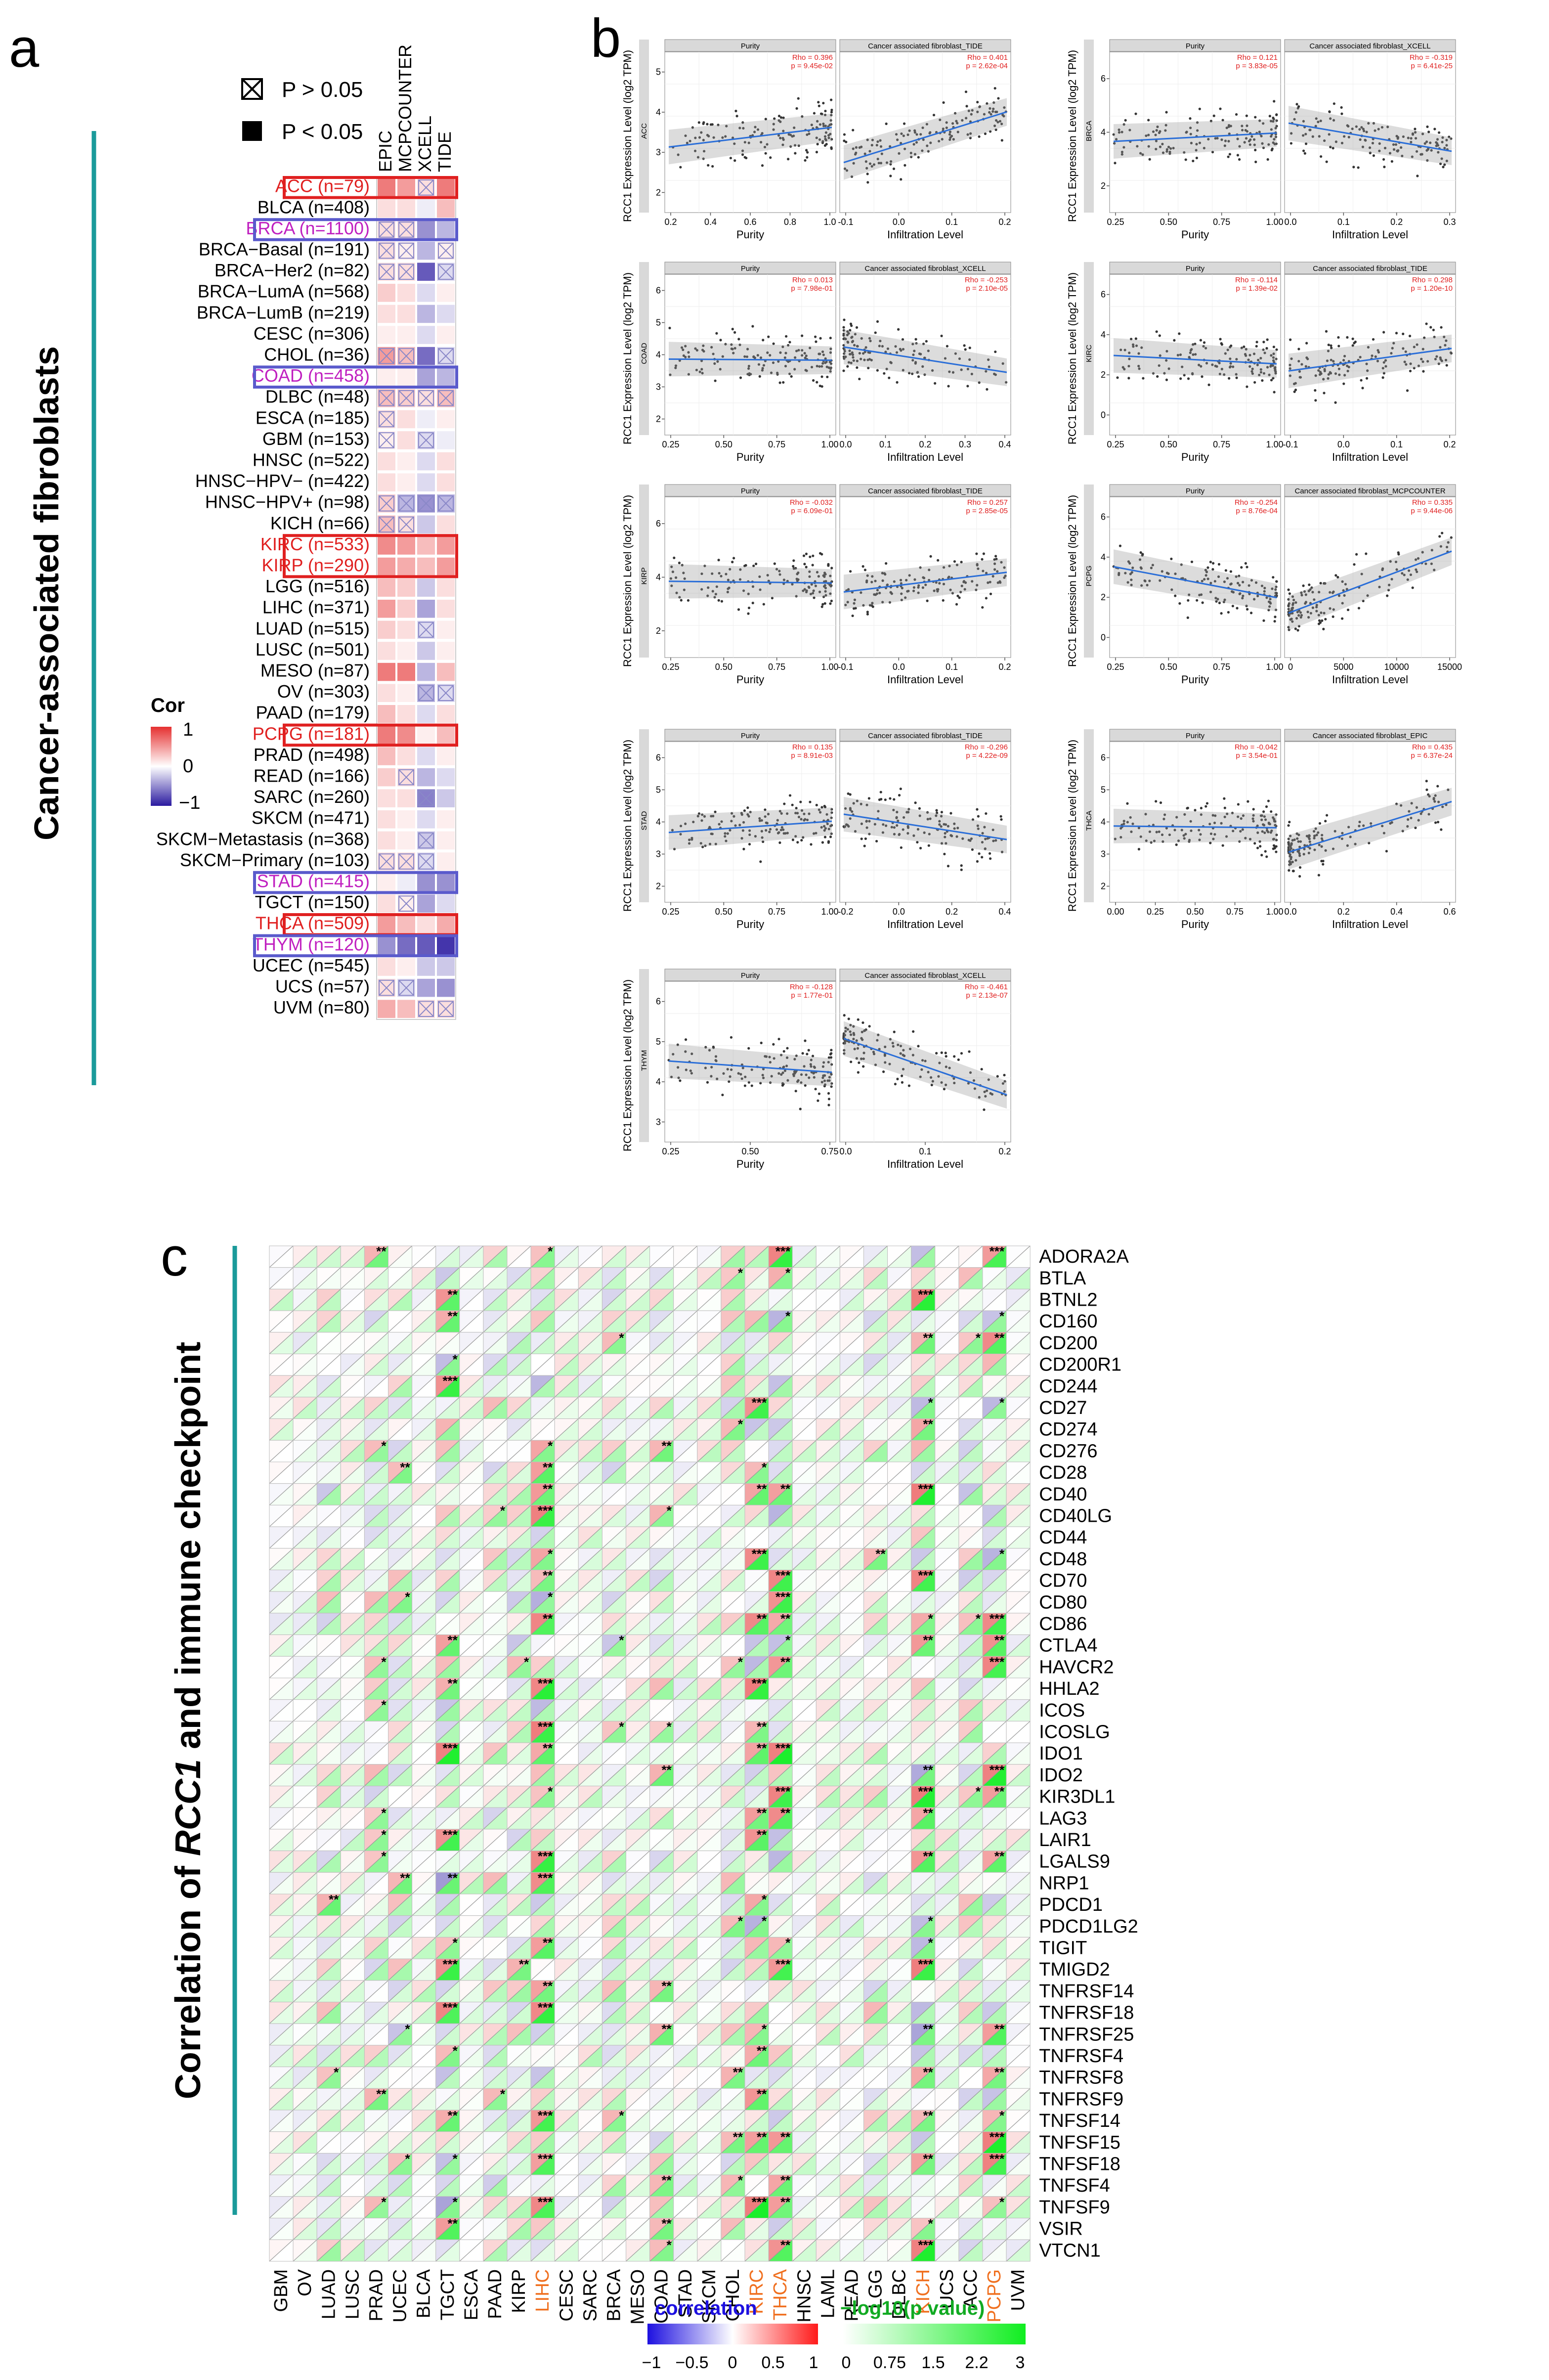 Image resolution: width=1549 pixels, height=2380 pixels. I want to click on x-tick: 0.2, so click(1005, 1151).